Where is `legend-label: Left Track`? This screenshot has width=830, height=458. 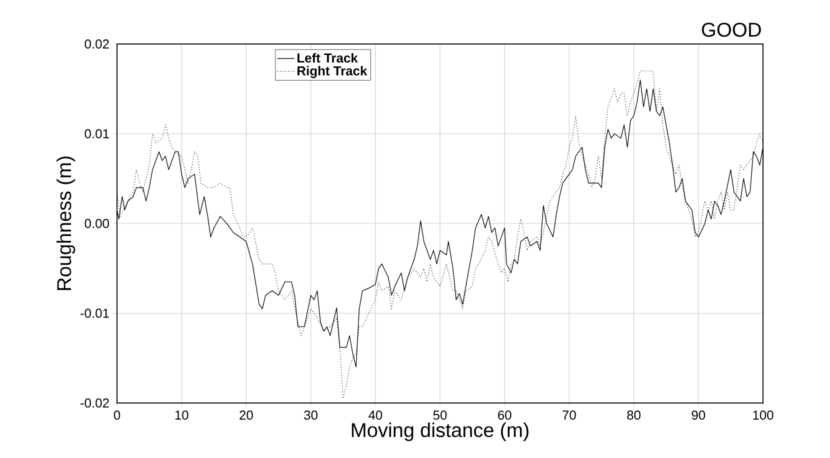 legend-label: Left Track is located at coordinates (328, 58).